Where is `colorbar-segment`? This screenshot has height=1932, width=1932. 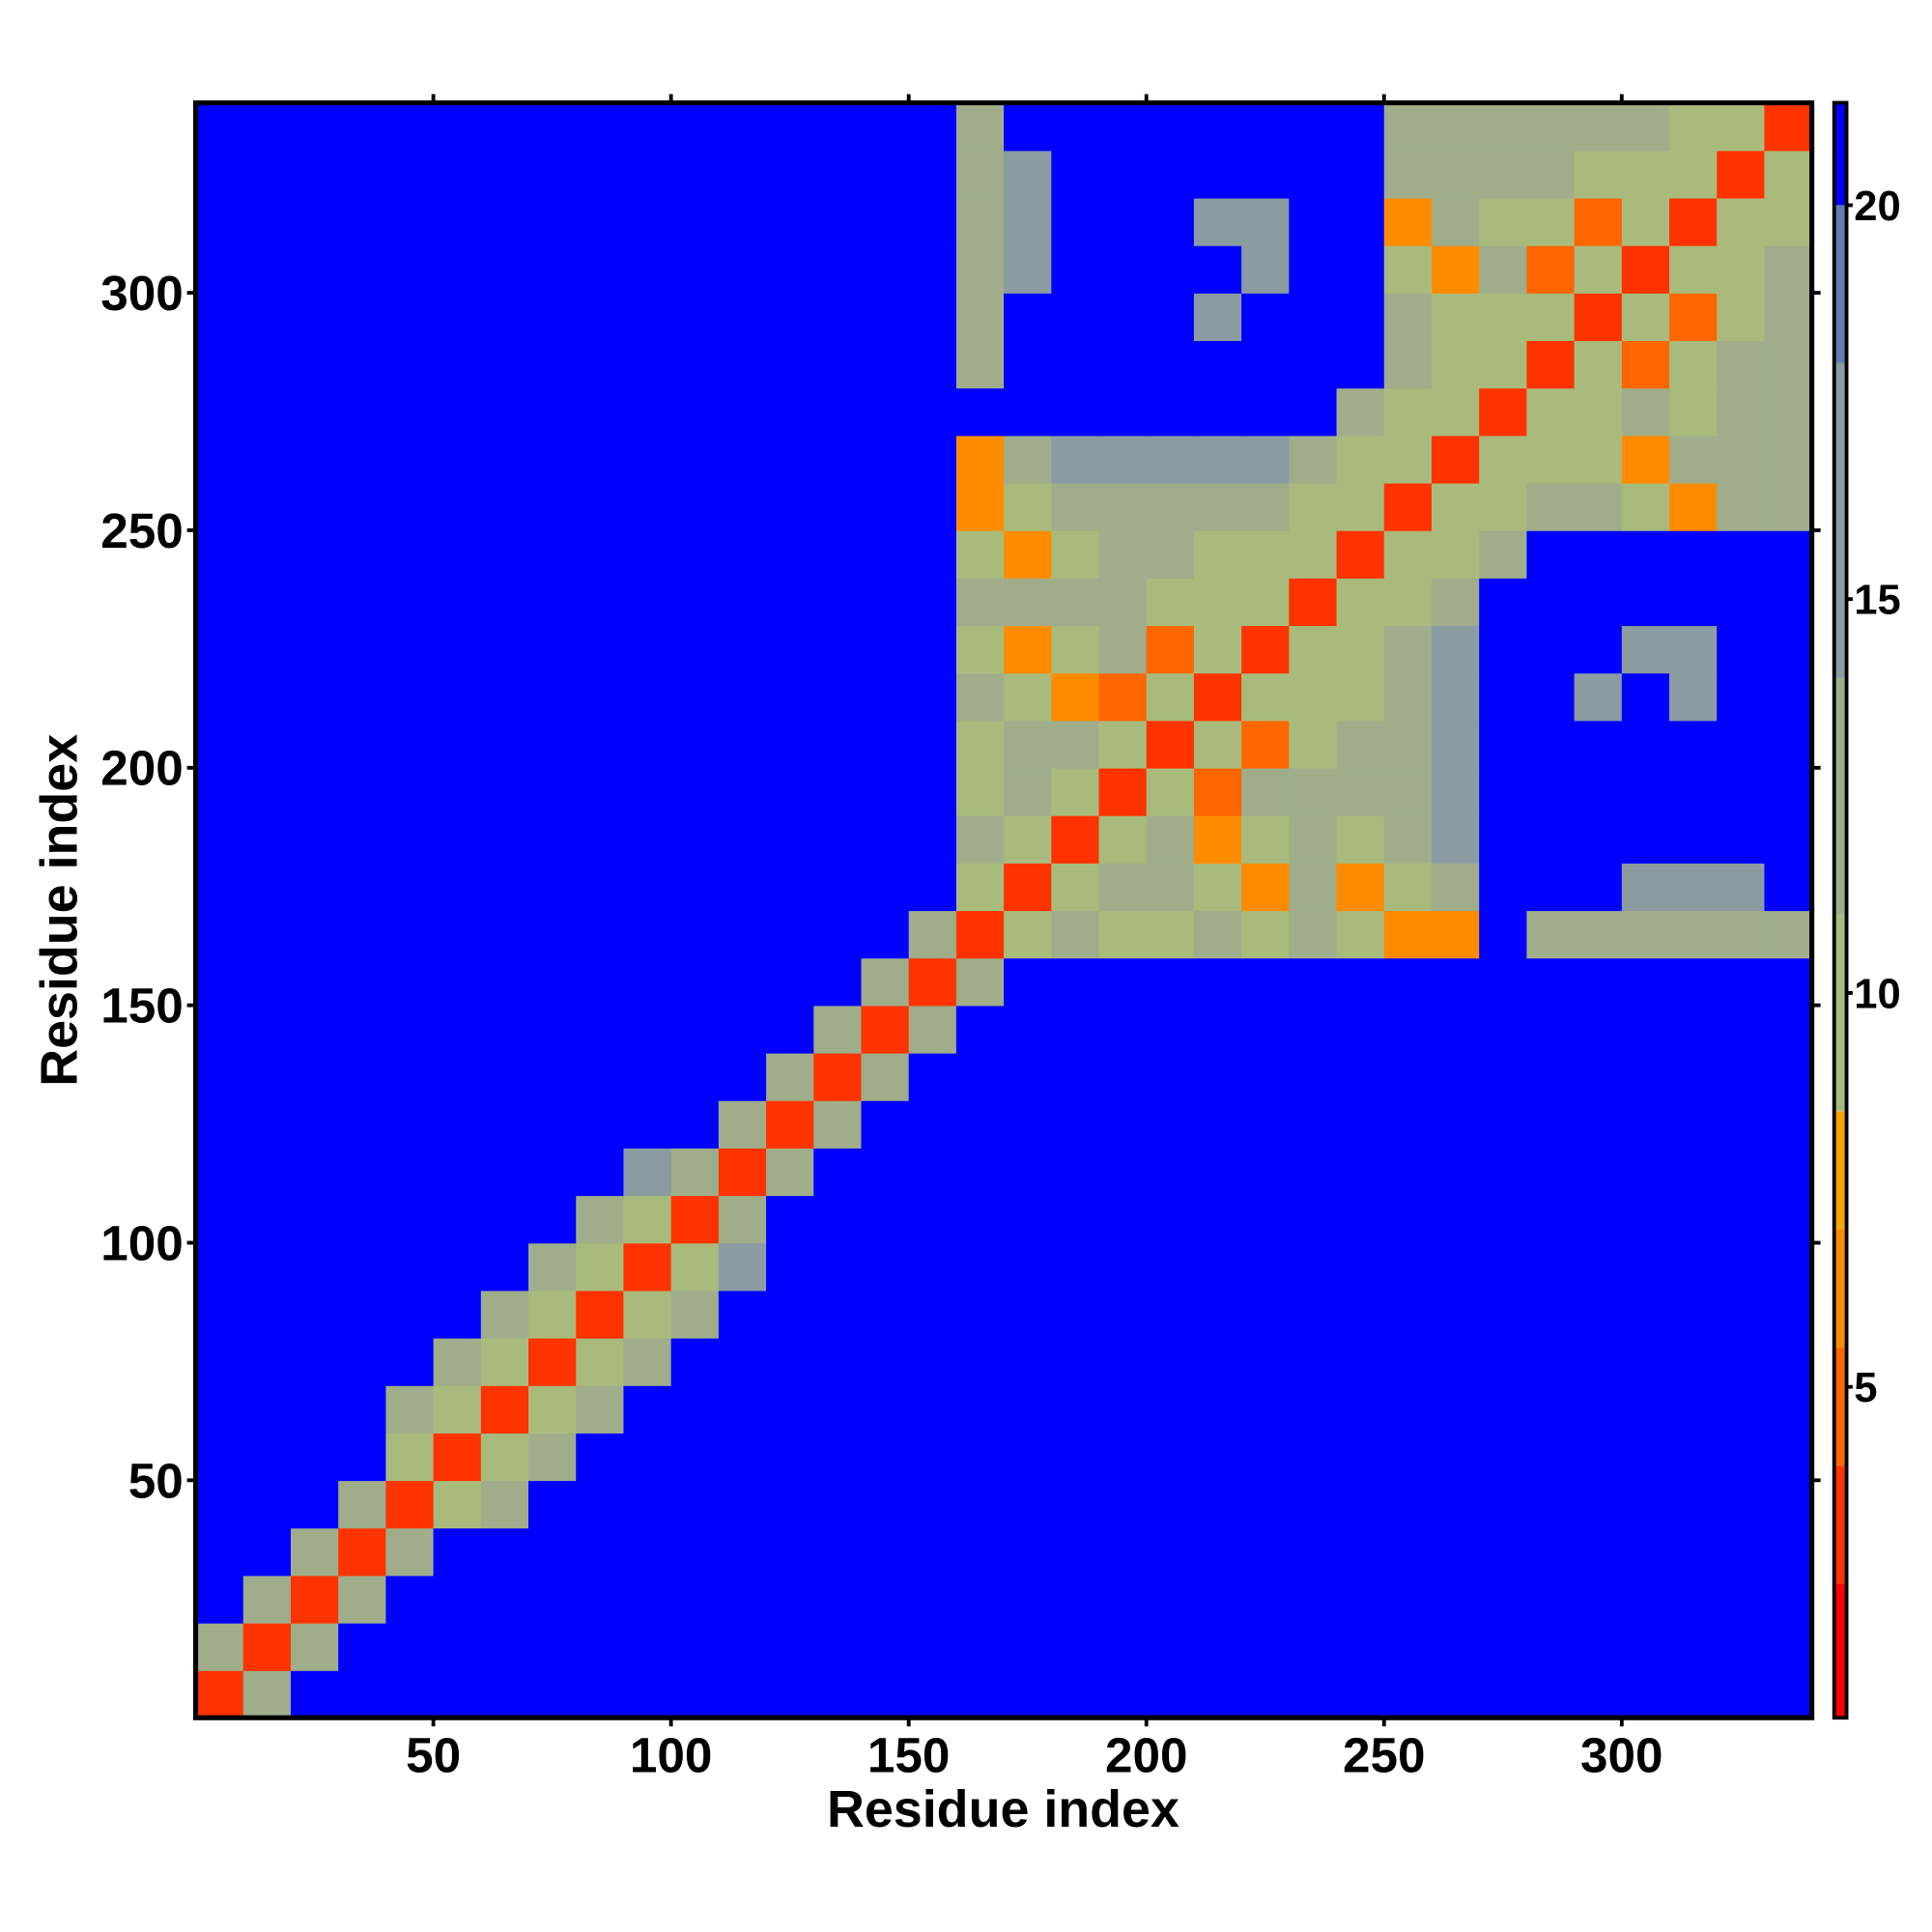
colorbar-segment is located at coordinates (1840, 520).